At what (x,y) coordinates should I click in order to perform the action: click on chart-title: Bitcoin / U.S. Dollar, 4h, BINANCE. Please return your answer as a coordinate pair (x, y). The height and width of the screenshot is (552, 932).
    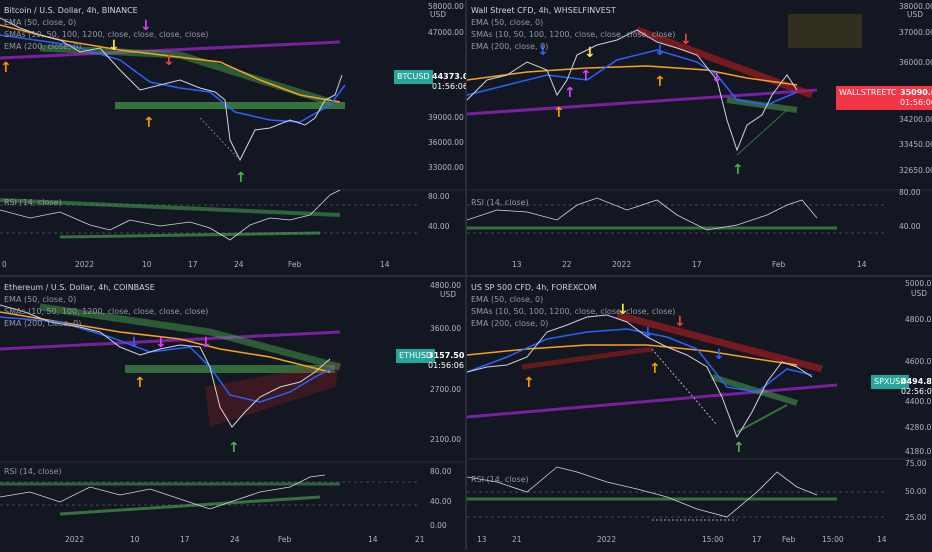
    Looking at the image, I should click on (71, 10).